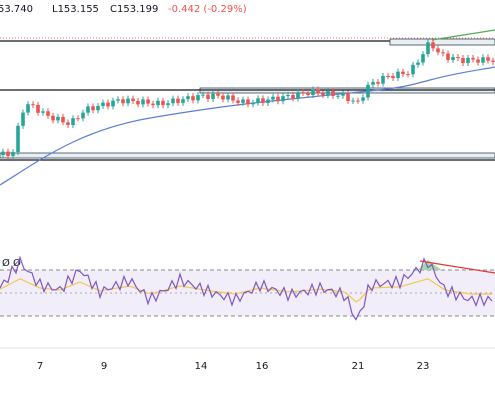  I want to click on x-axis: 7 9 14 16 21 23, so click(233, 366).